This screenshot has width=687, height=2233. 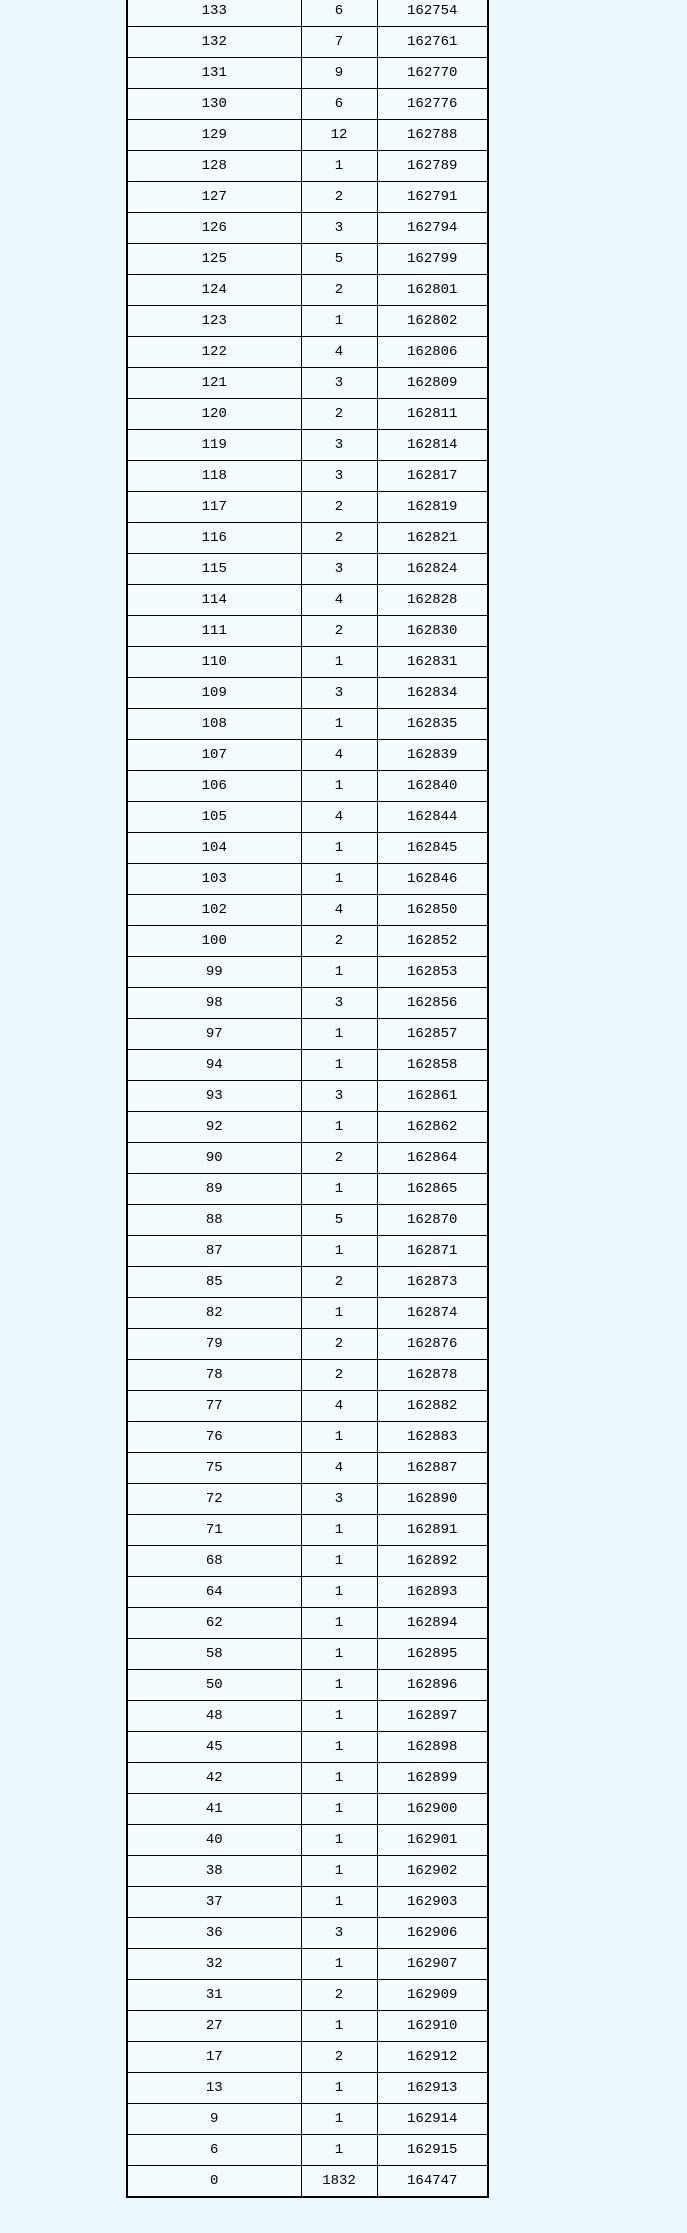 I want to click on table-cell: 162890, so click(x=432, y=1499).